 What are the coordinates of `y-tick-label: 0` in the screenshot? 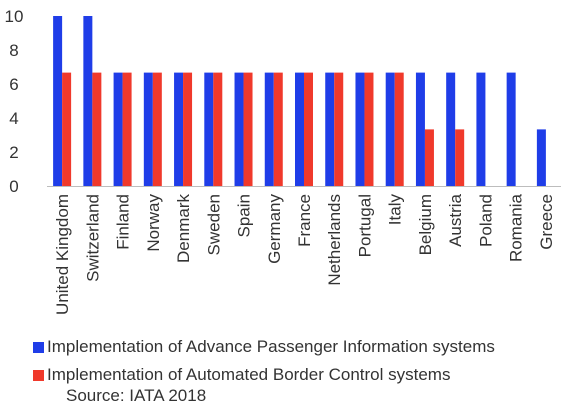 It's located at (13, 186).